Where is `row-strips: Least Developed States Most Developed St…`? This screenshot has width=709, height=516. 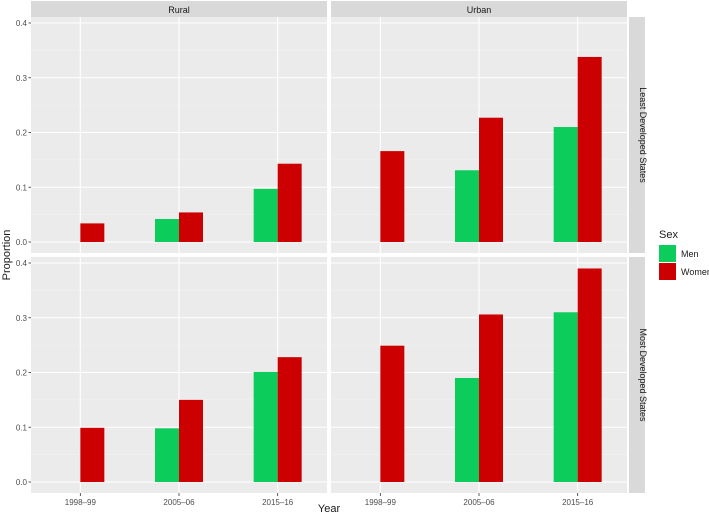
row-strips: Least Developed States Most Developed St… is located at coordinates (638, 255).